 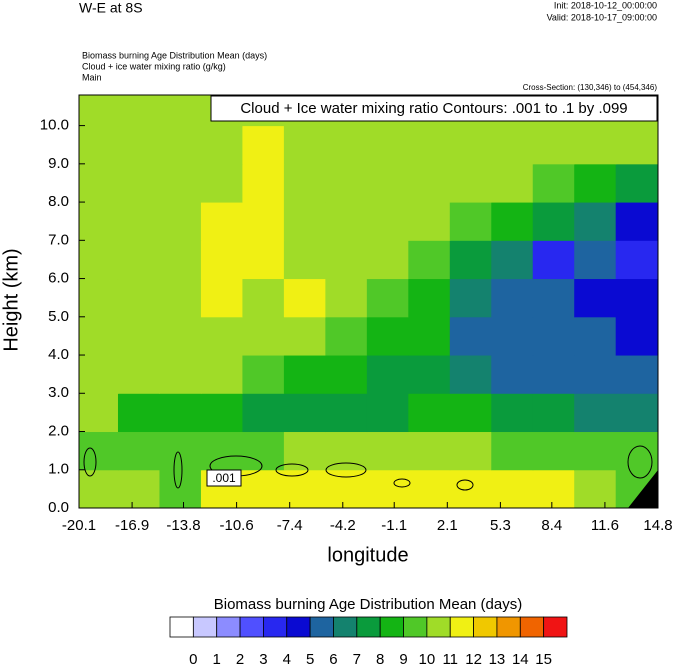 I want to click on colorbar-label: 9, so click(x=403, y=659).